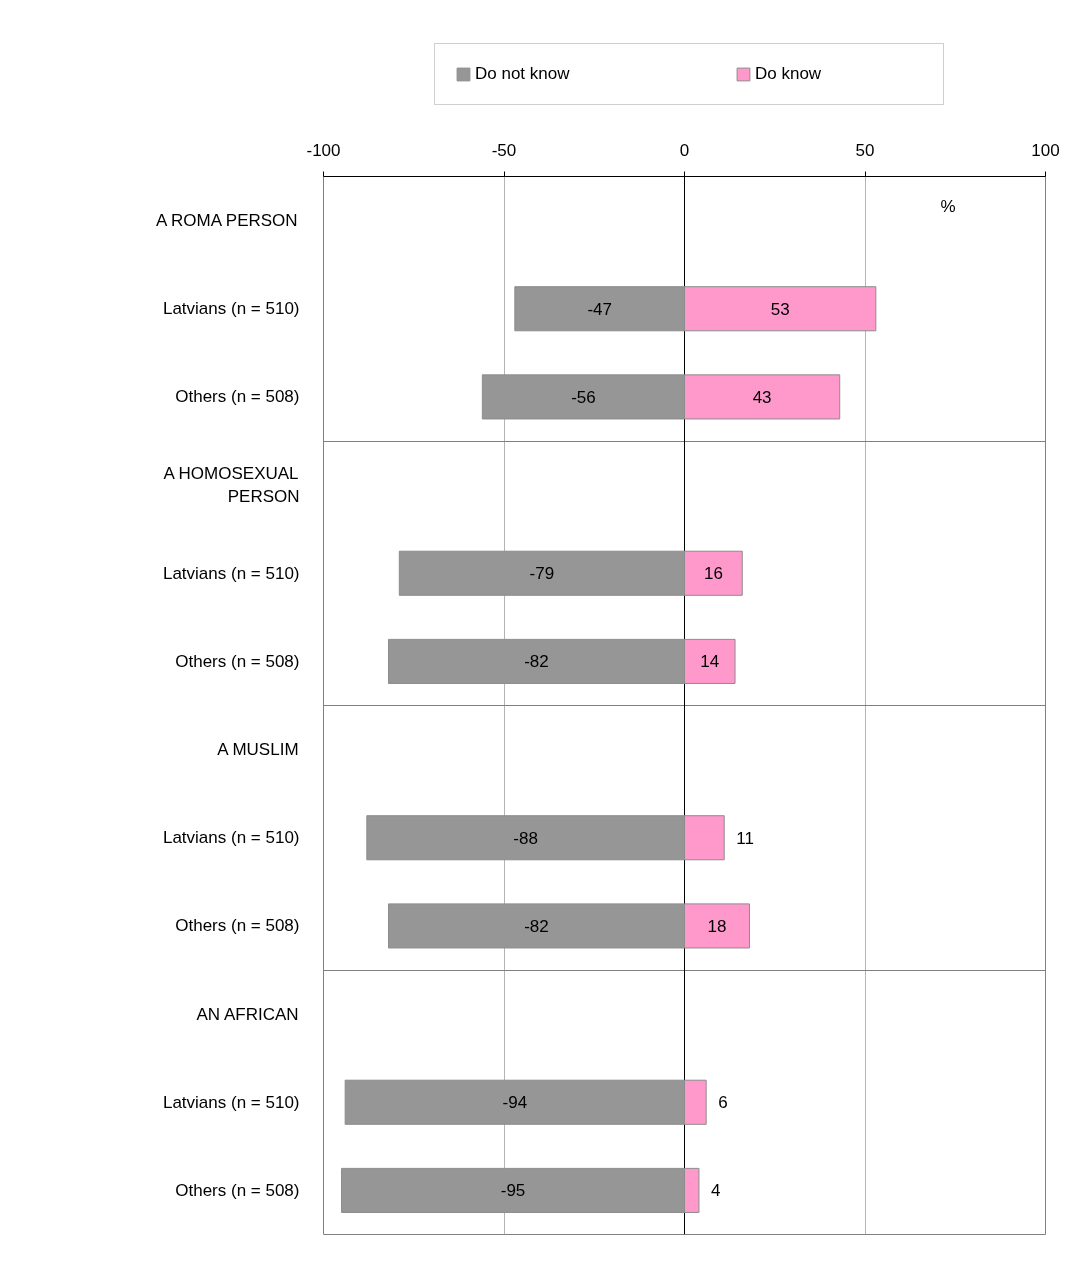  What do you see at coordinates (513, 1191) in the screenshot?
I see `data-label: -95` at bounding box center [513, 1191].